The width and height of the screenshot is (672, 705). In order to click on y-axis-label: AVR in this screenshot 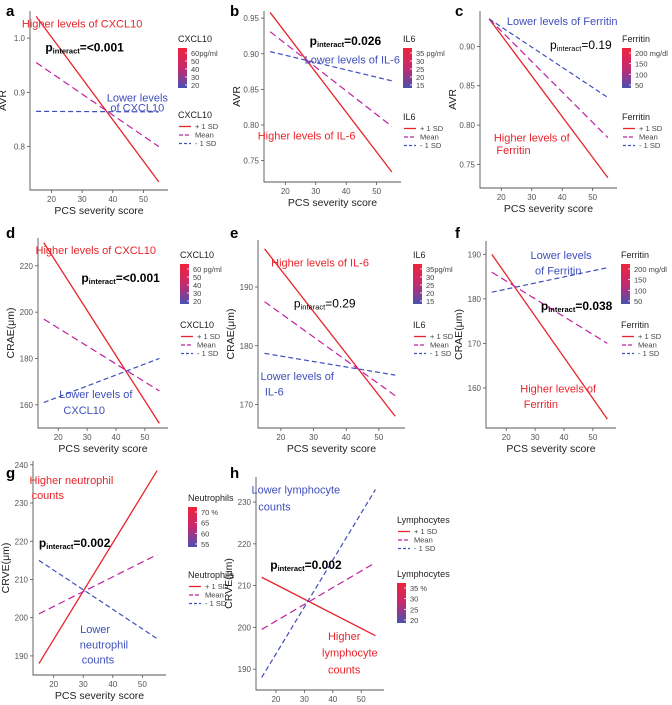, I will do `click(453, 99)`.